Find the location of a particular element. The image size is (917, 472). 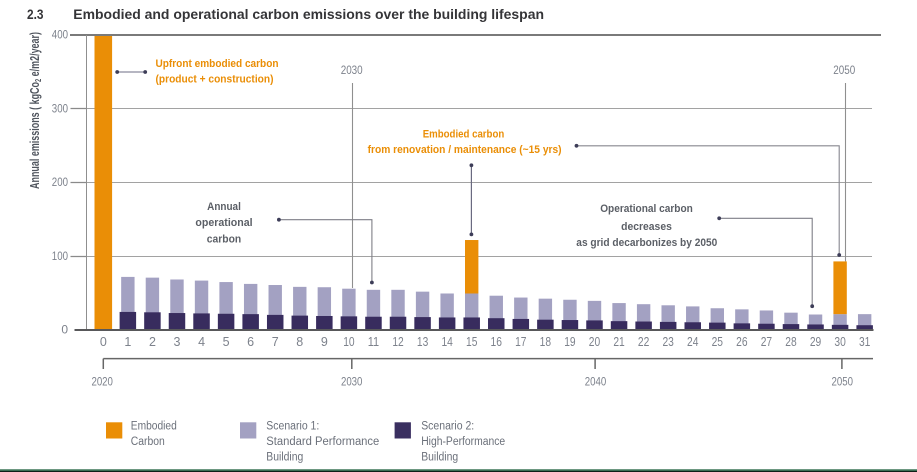

svg-text: 23 is located at coordinates (667, 342).